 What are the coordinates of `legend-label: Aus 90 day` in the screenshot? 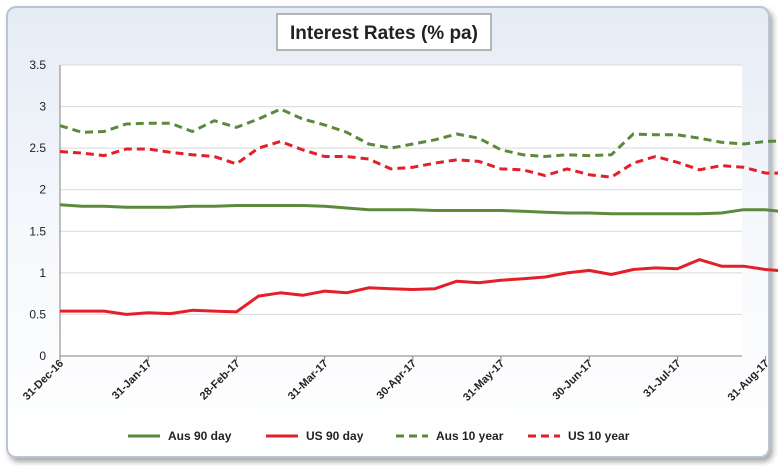 It's located at (200, 436).